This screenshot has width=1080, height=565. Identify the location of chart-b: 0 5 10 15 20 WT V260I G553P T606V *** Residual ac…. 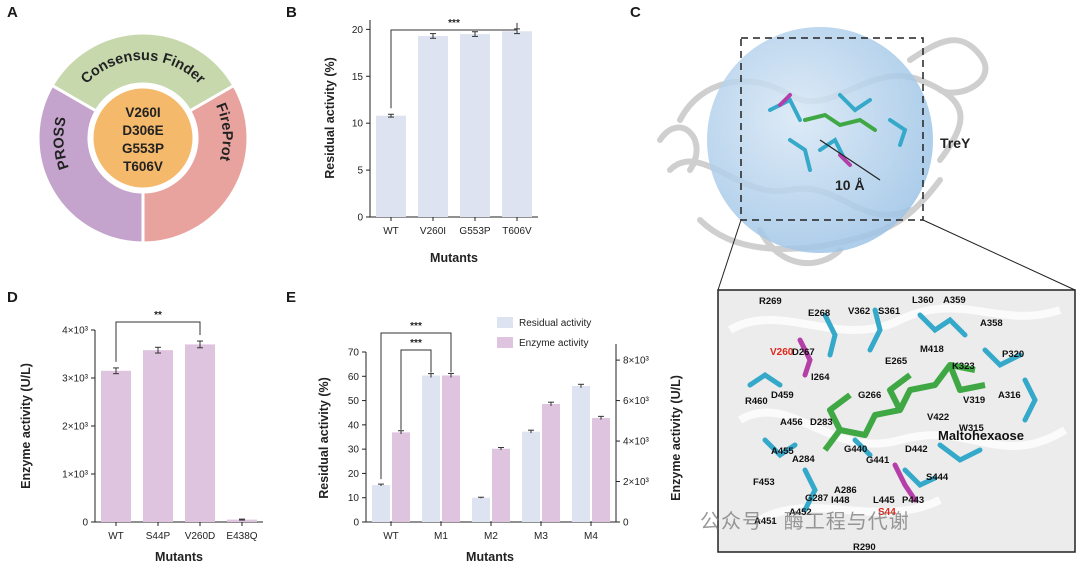
(430, 141).